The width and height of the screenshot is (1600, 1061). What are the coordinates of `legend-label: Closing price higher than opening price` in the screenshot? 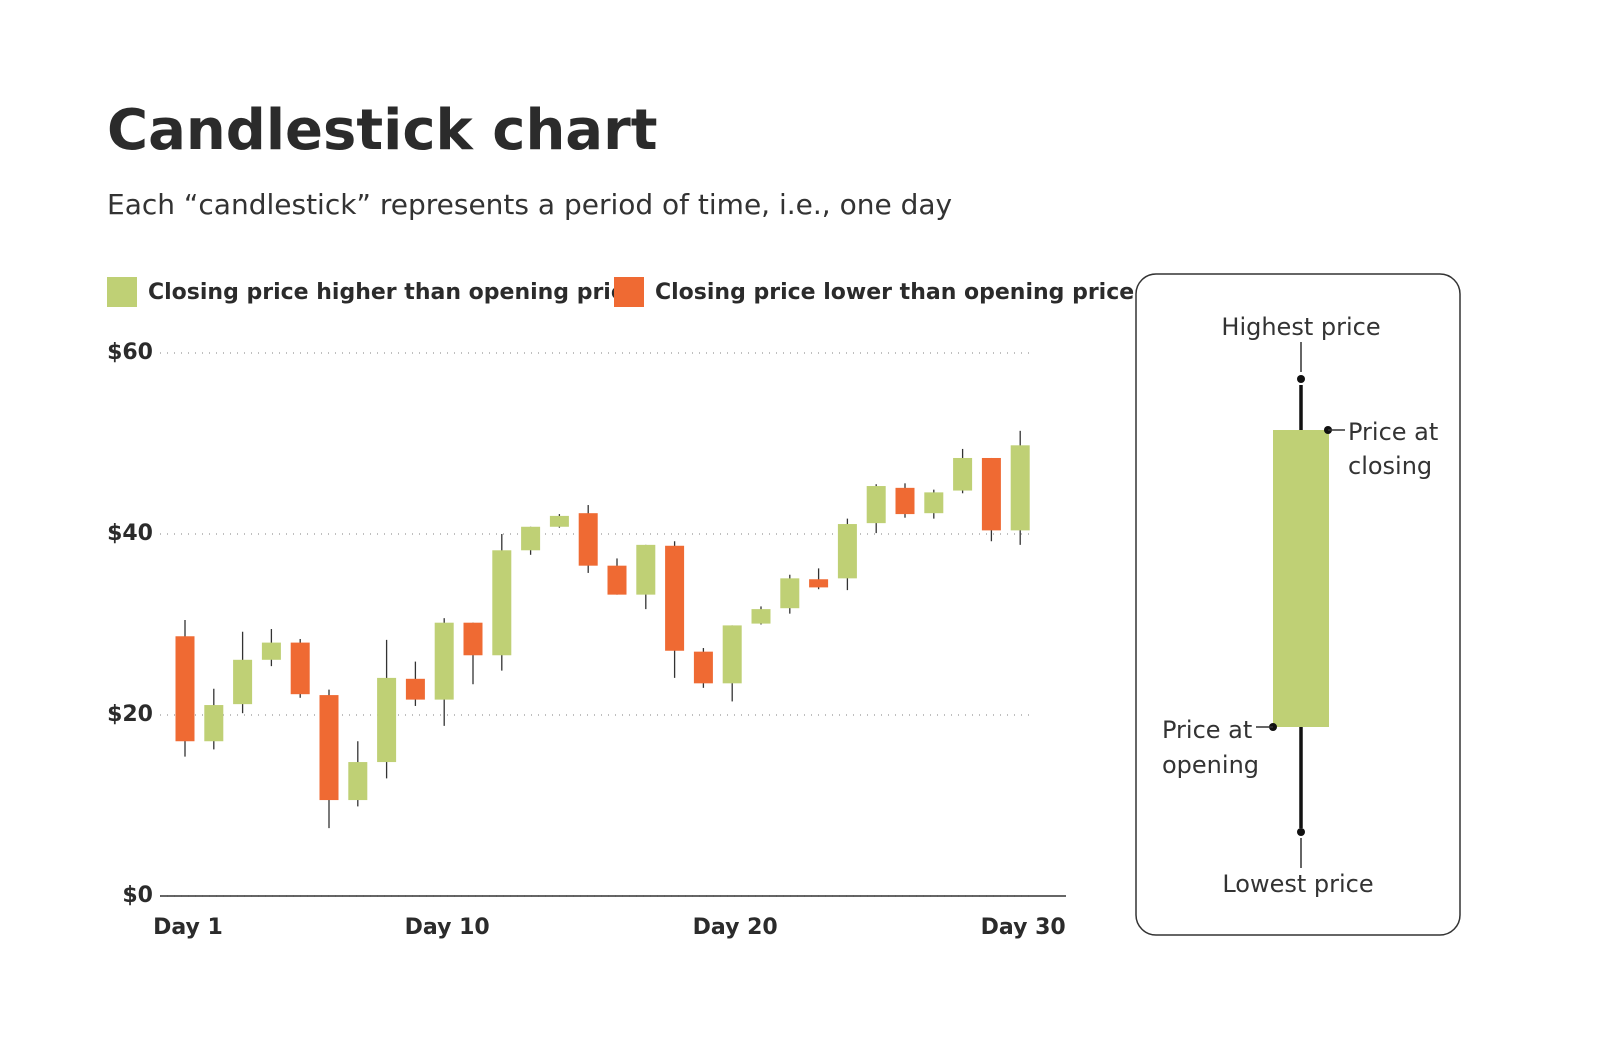 It's located at (393, 292).